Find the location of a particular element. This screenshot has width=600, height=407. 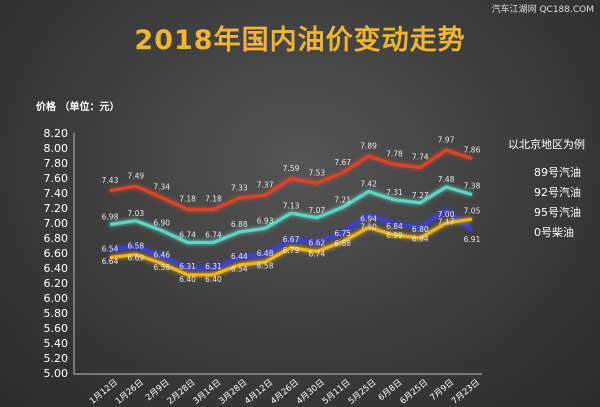

y-axis-label: 价格 （单位：元） is located at coordinates (77, 106).